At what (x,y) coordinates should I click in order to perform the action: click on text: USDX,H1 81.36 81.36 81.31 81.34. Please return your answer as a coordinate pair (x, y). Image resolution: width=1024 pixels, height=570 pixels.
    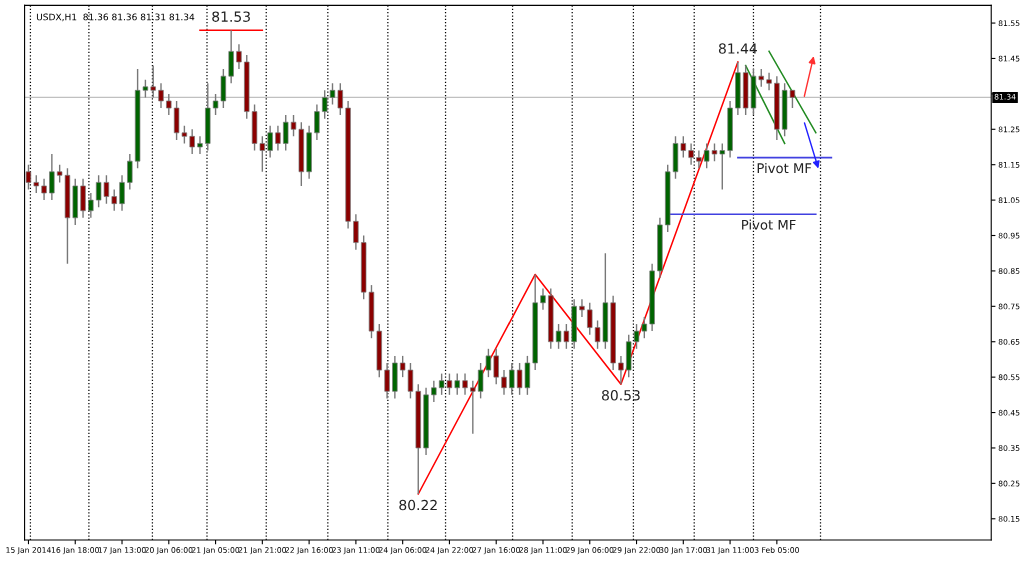
    Looking at the image, I should click on (115, 17).